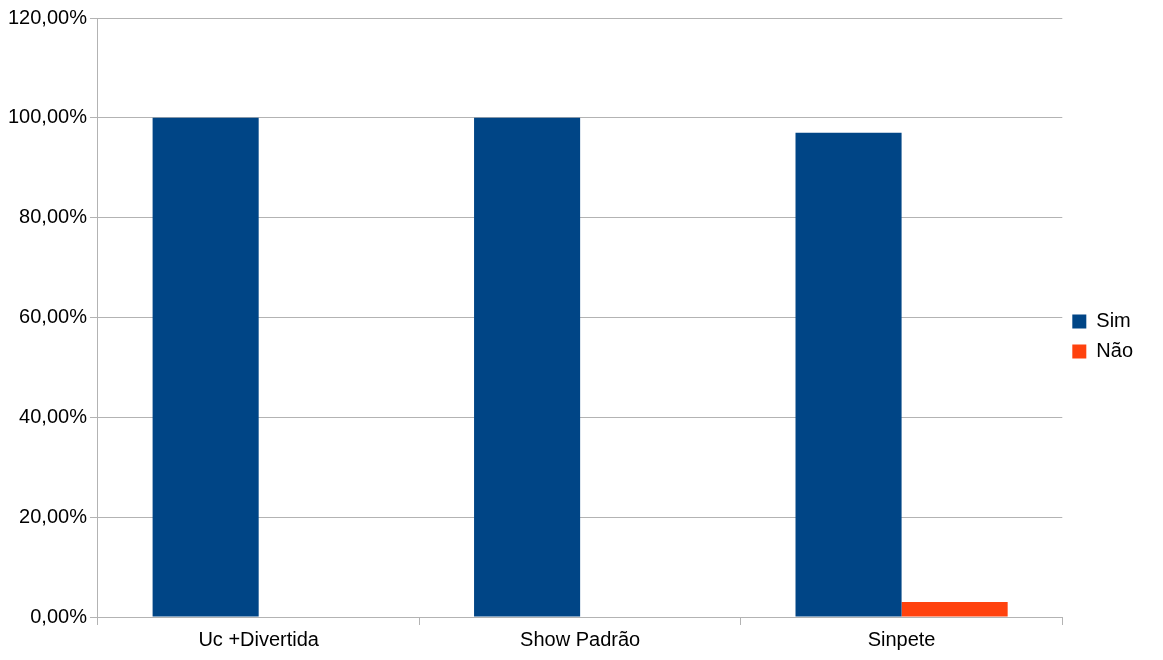  I want to click on y-tick-label: 0,00%, so click(59, 615).